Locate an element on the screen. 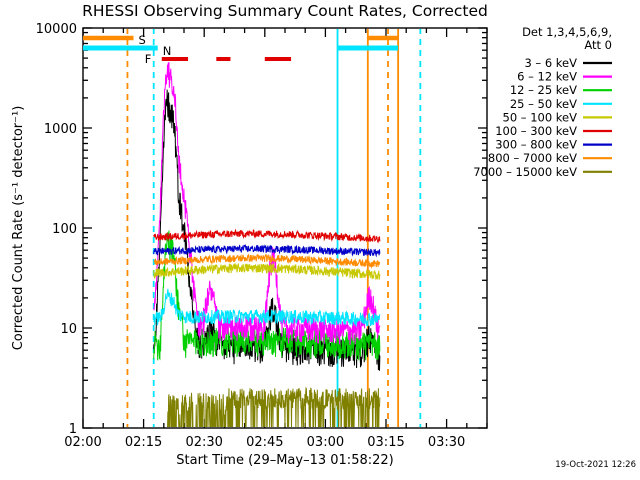 This screenshot has width=640, height=480. x-axis-tick-labels: 02:00 02:15 02:30 02:45 03:00 03:15 03:30 is located at coordinates (264, 442).